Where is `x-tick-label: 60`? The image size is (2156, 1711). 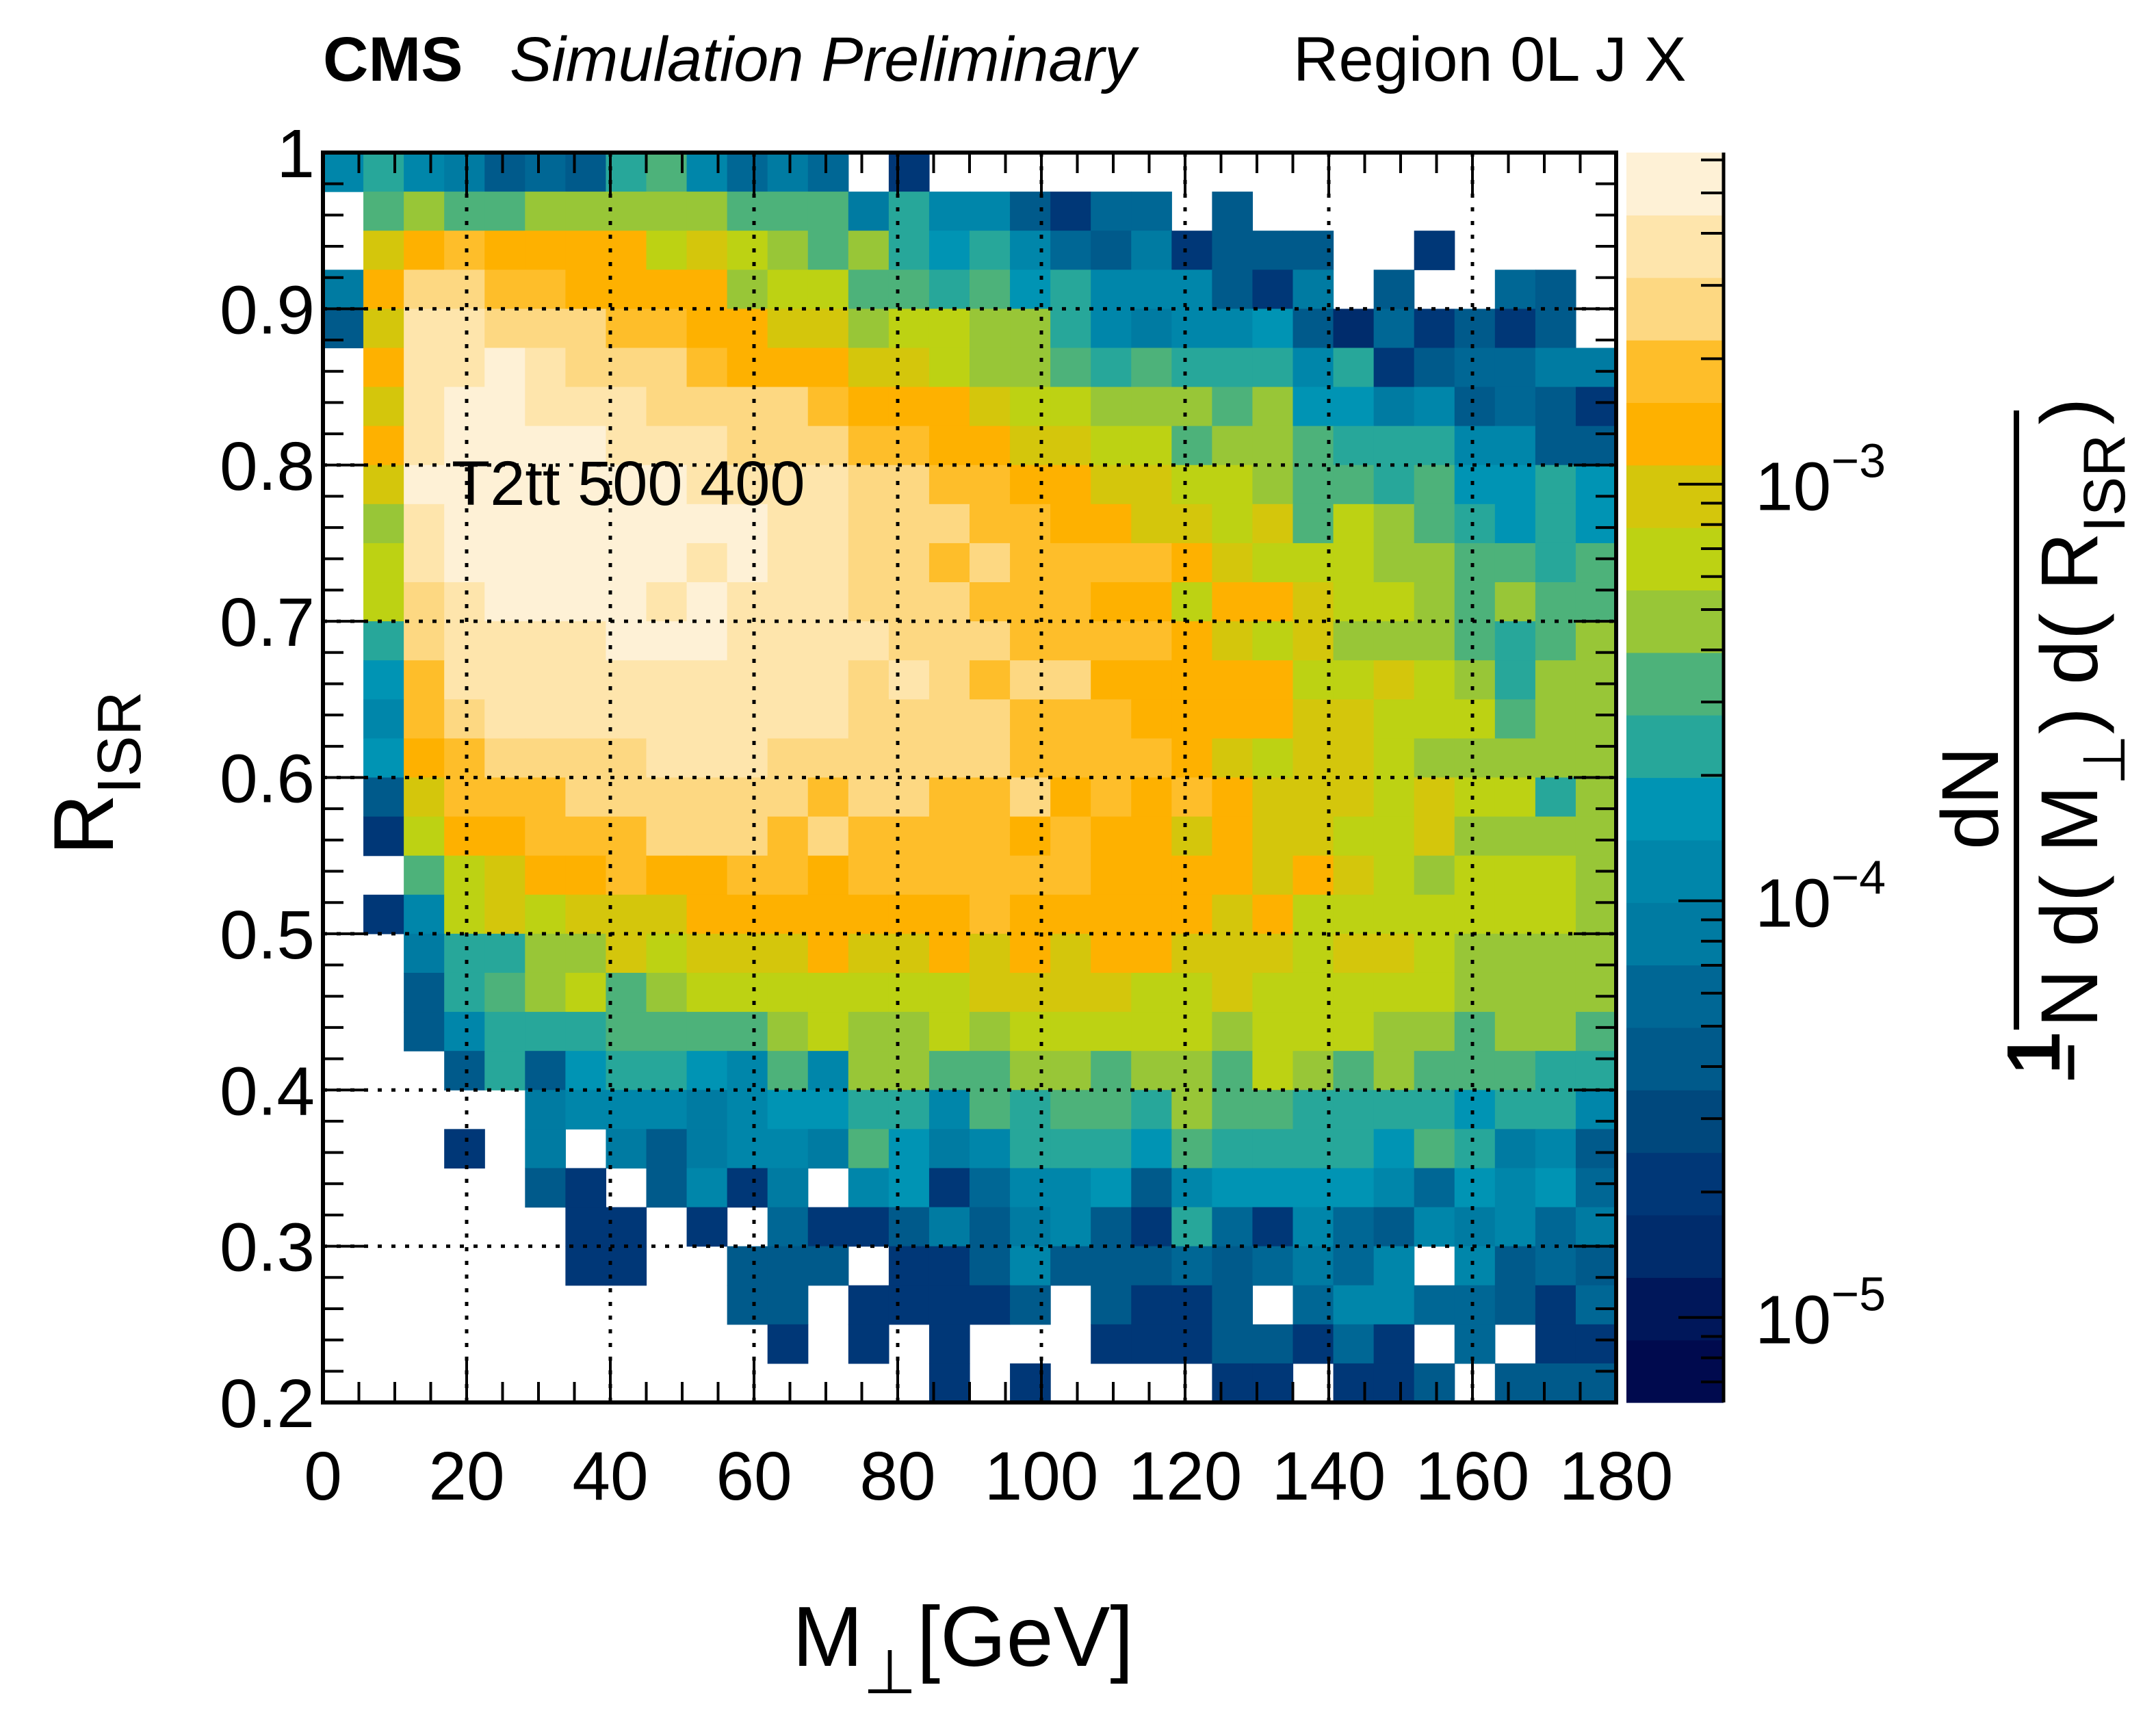
x-tick-label: 60 is located at coordinates (754, 1476).